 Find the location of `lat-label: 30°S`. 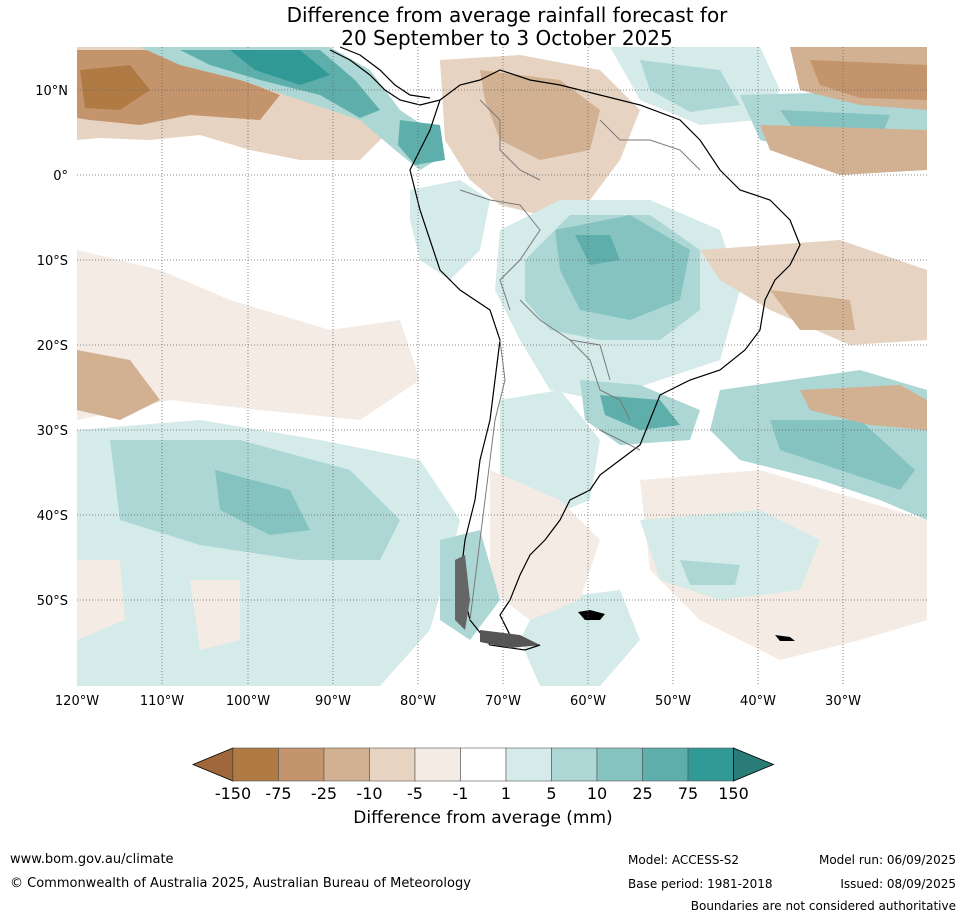

lat-label: 30°S is located at coordinates (52, 431).